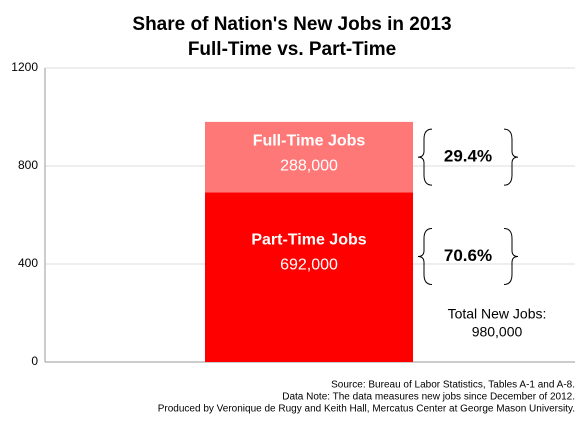  Describe the element at coordinates (28, 165) in the screenshot. I see `y-tick-label: 800` at that location.